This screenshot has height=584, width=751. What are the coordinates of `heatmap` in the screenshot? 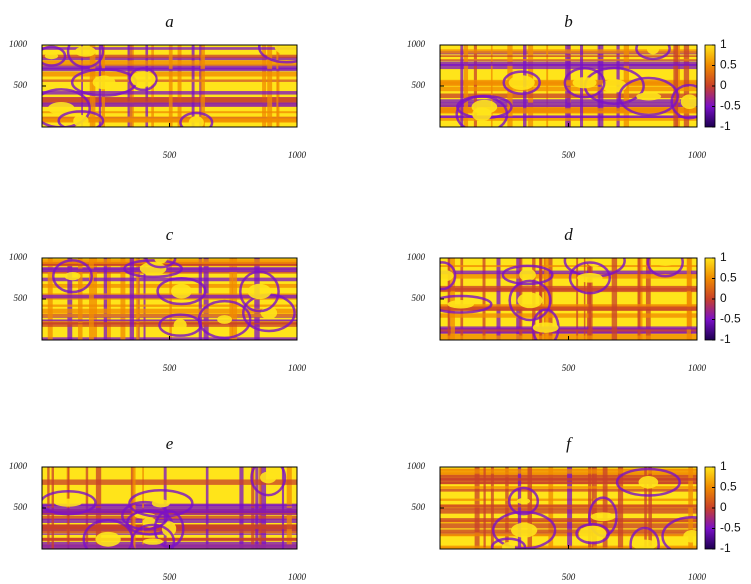 It's located at (568, 299).